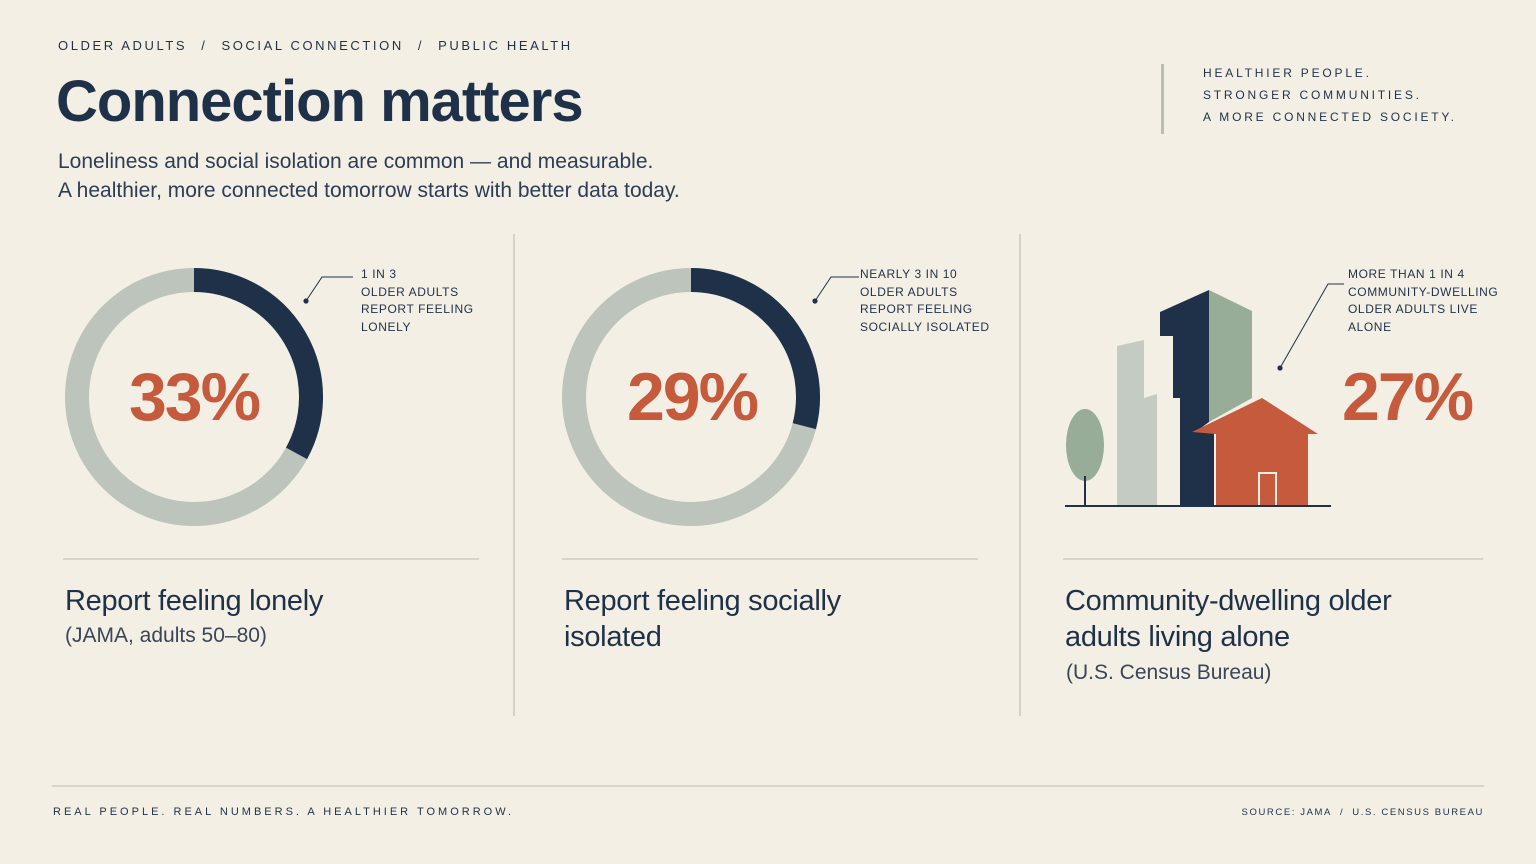 Image resolution: width=1536 pixels, height=864 pixels. I want to click on footer-source: SOURCE: JAMA / U.S. CENSUS BUREAU, so click(1363, 812).